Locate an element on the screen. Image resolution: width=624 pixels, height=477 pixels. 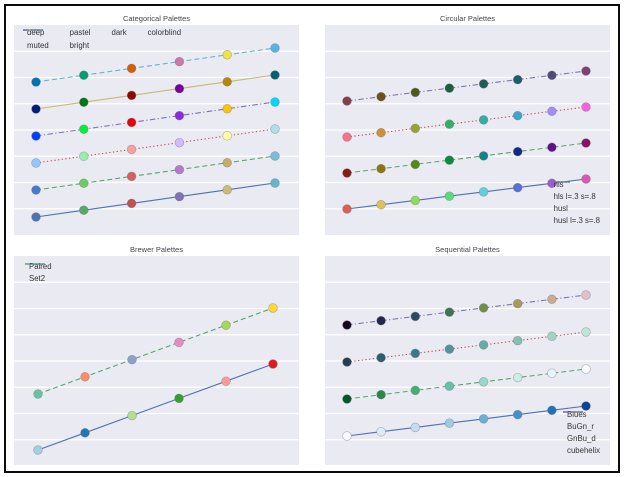
legend: Blues BuGn_r GnBu_d cubehelix is located at coordinates (581, 433).